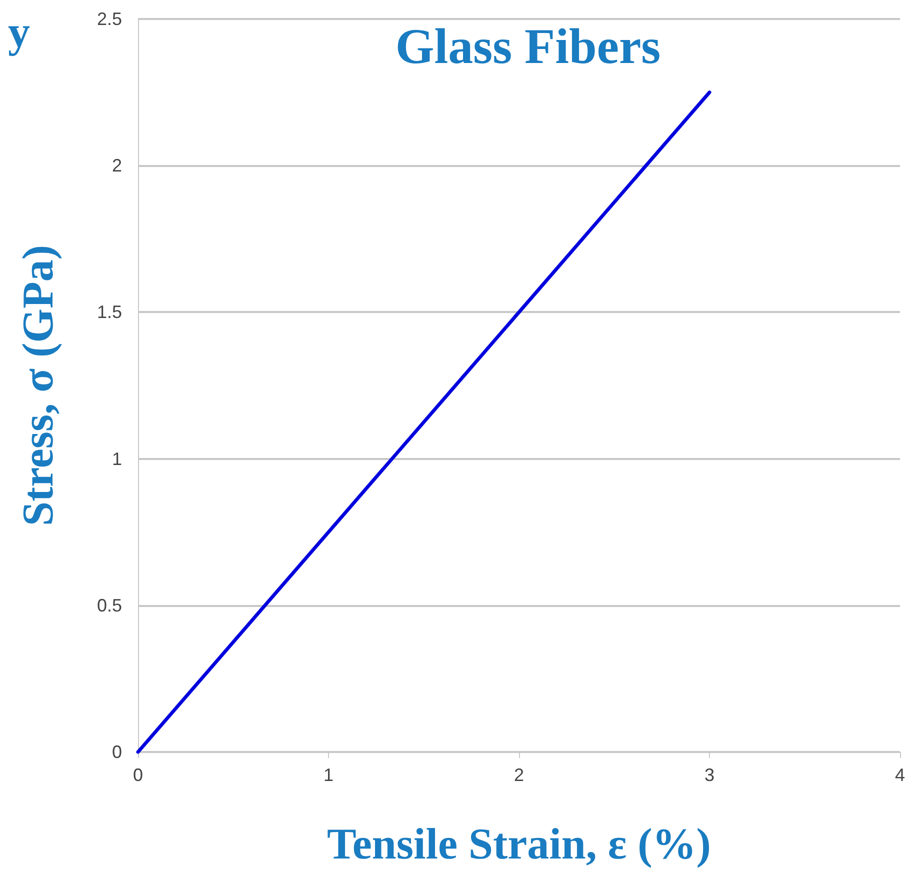  I want to click on text: y, so click(19, 32).